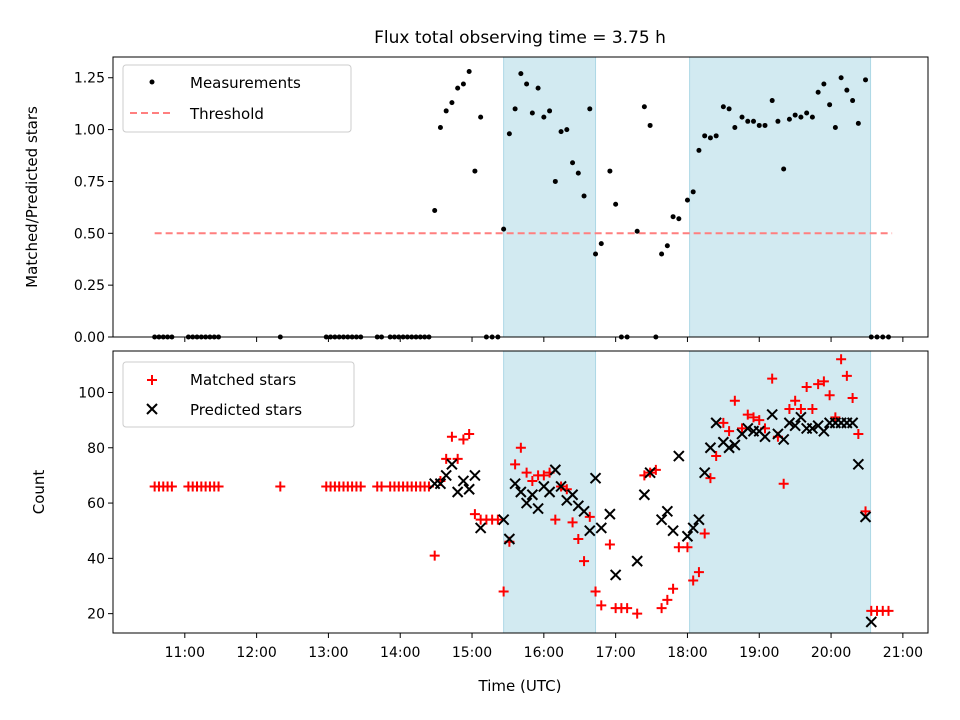 The width and height of the screenshot is (960, 720). I want to click on legend-measurements-label: Measurements, so click(245, 83).